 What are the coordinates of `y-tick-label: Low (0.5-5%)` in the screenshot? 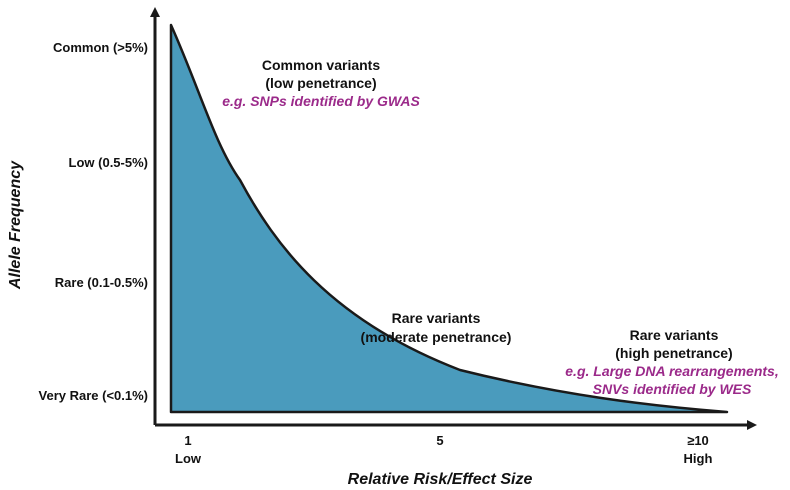 It's located at (108, 162).